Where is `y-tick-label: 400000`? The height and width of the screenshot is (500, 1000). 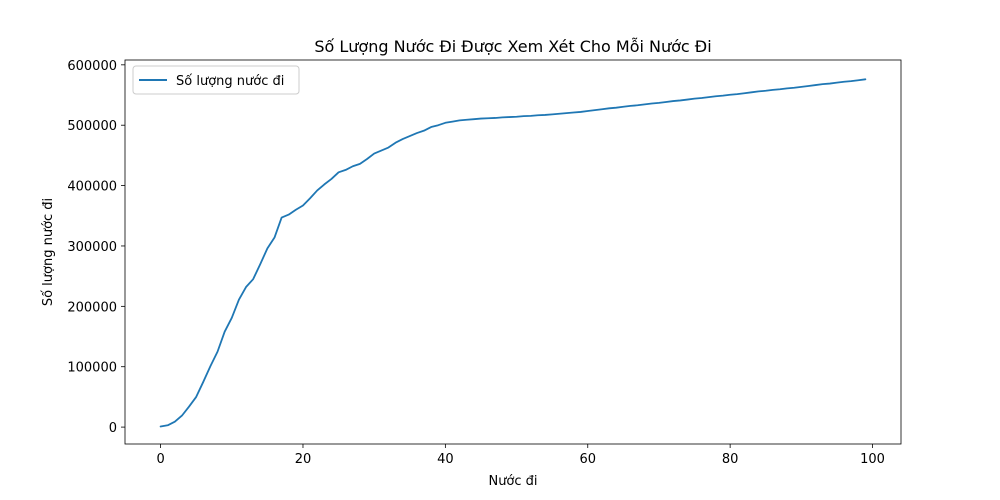 y-tick-label: 400000 is located at coordinates (92, 187).